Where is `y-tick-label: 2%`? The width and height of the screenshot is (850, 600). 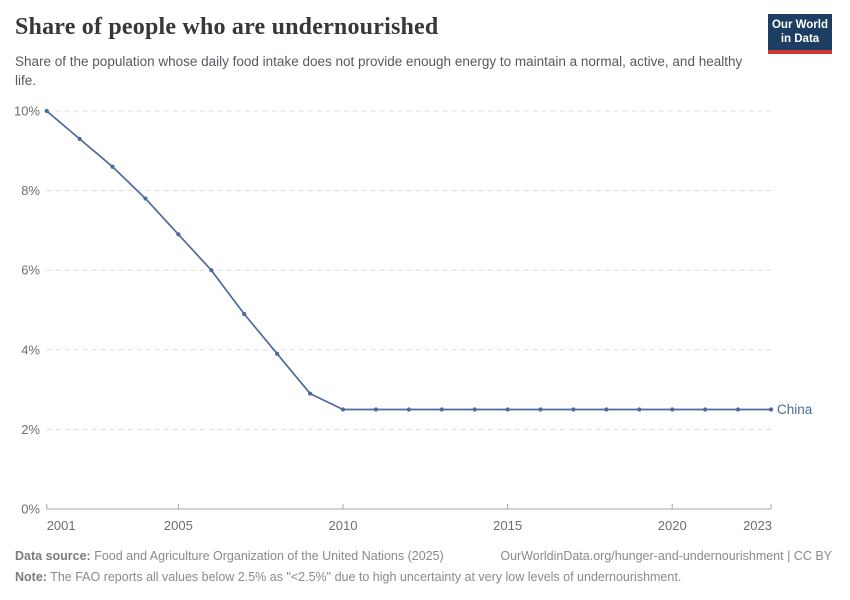 y-tick-label: 2% is located at coordinates (30, 429).